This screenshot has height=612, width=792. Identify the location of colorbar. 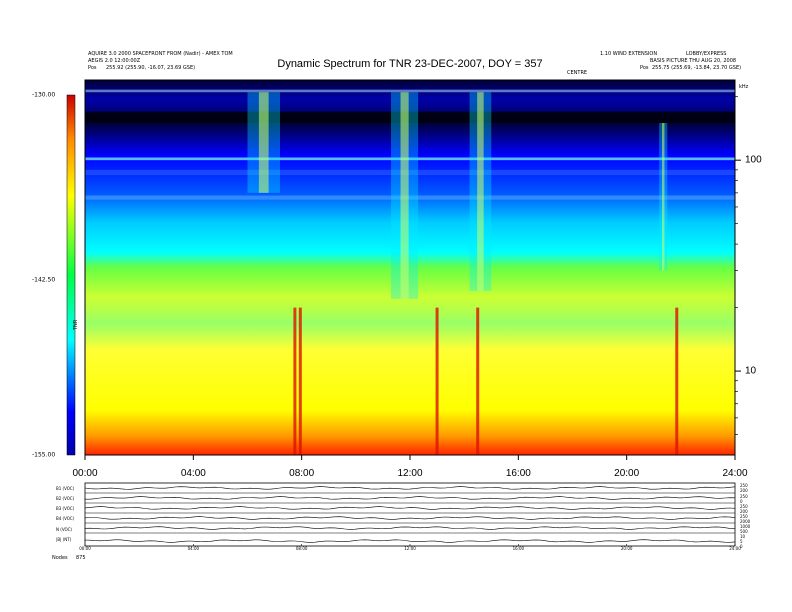
(71, 275).